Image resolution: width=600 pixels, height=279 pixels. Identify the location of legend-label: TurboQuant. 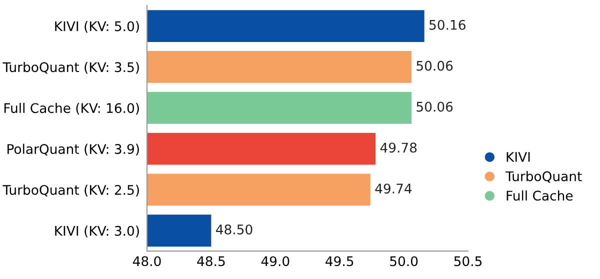
(543, 177).